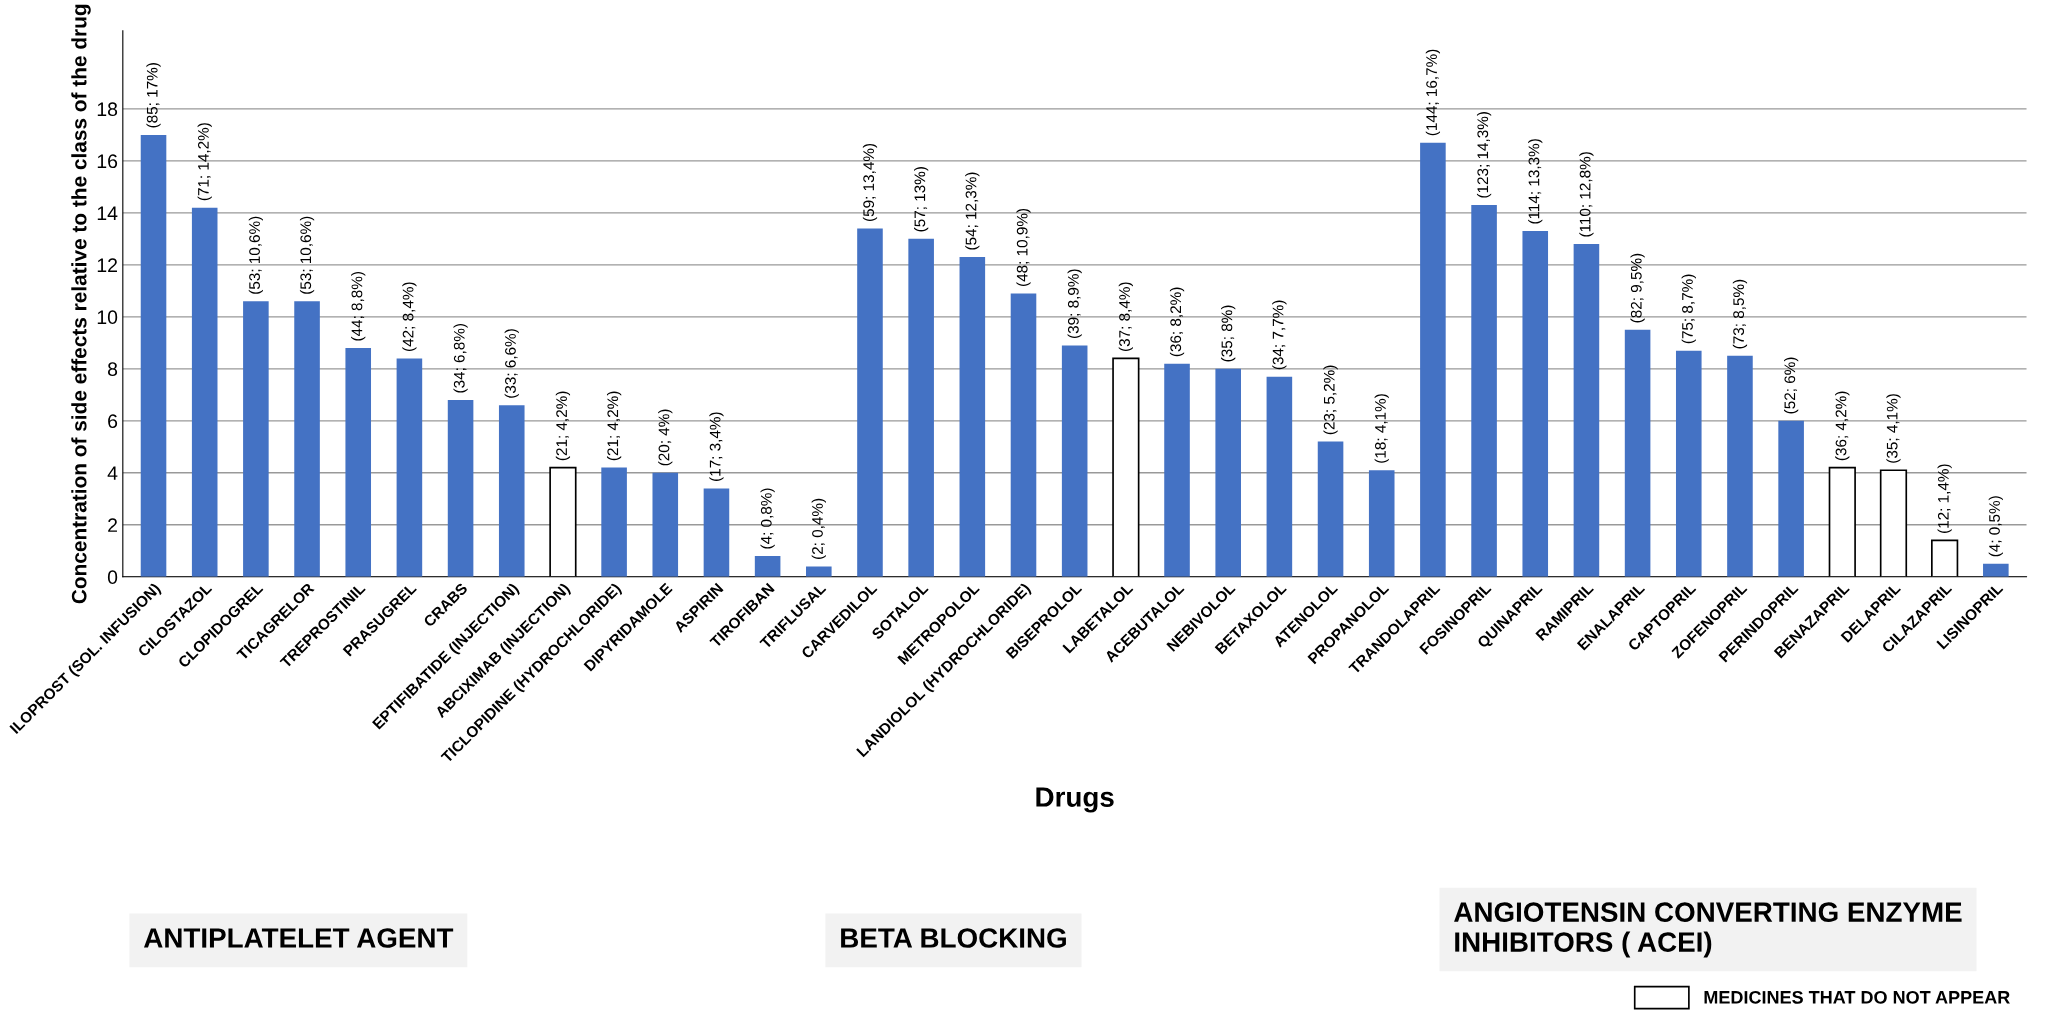  Describe the element at coordinates (107, 213) in the screenshot. I see `y-tick-label: 14` at that location.